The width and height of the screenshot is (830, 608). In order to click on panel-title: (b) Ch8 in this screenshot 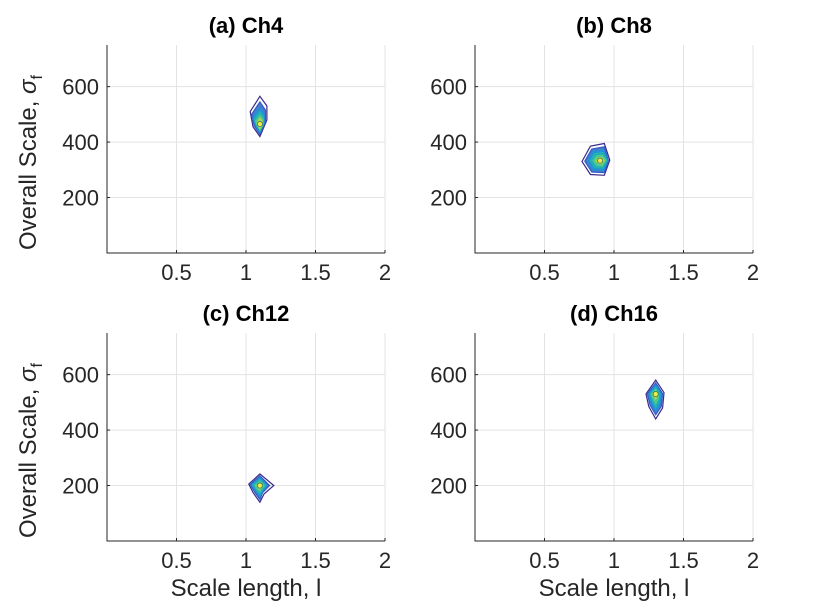, I will do `click(614, 25)`.